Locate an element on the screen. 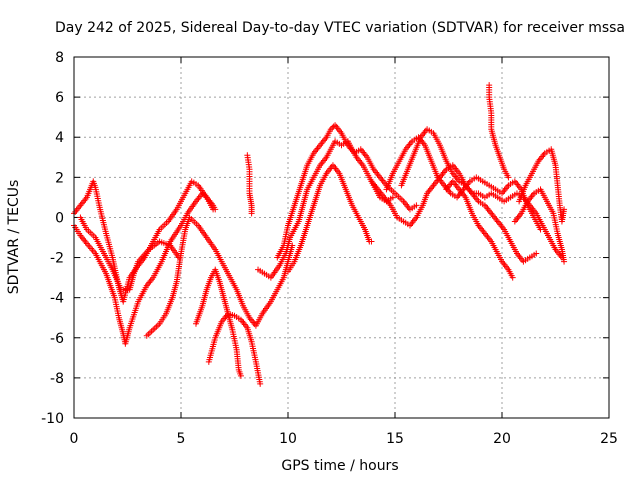 This screenshot has height=480, width=640. y-tick-label: -6 is located at coordinates (57, 339).